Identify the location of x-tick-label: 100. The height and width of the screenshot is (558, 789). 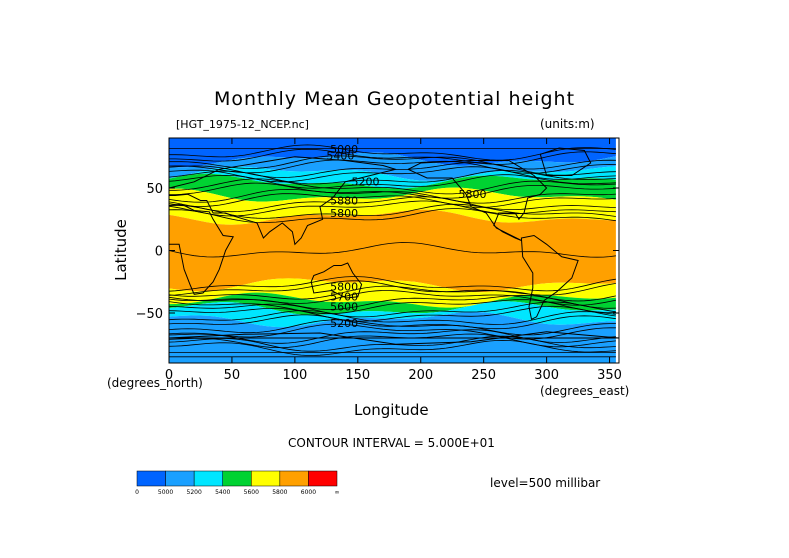
(294, 375).